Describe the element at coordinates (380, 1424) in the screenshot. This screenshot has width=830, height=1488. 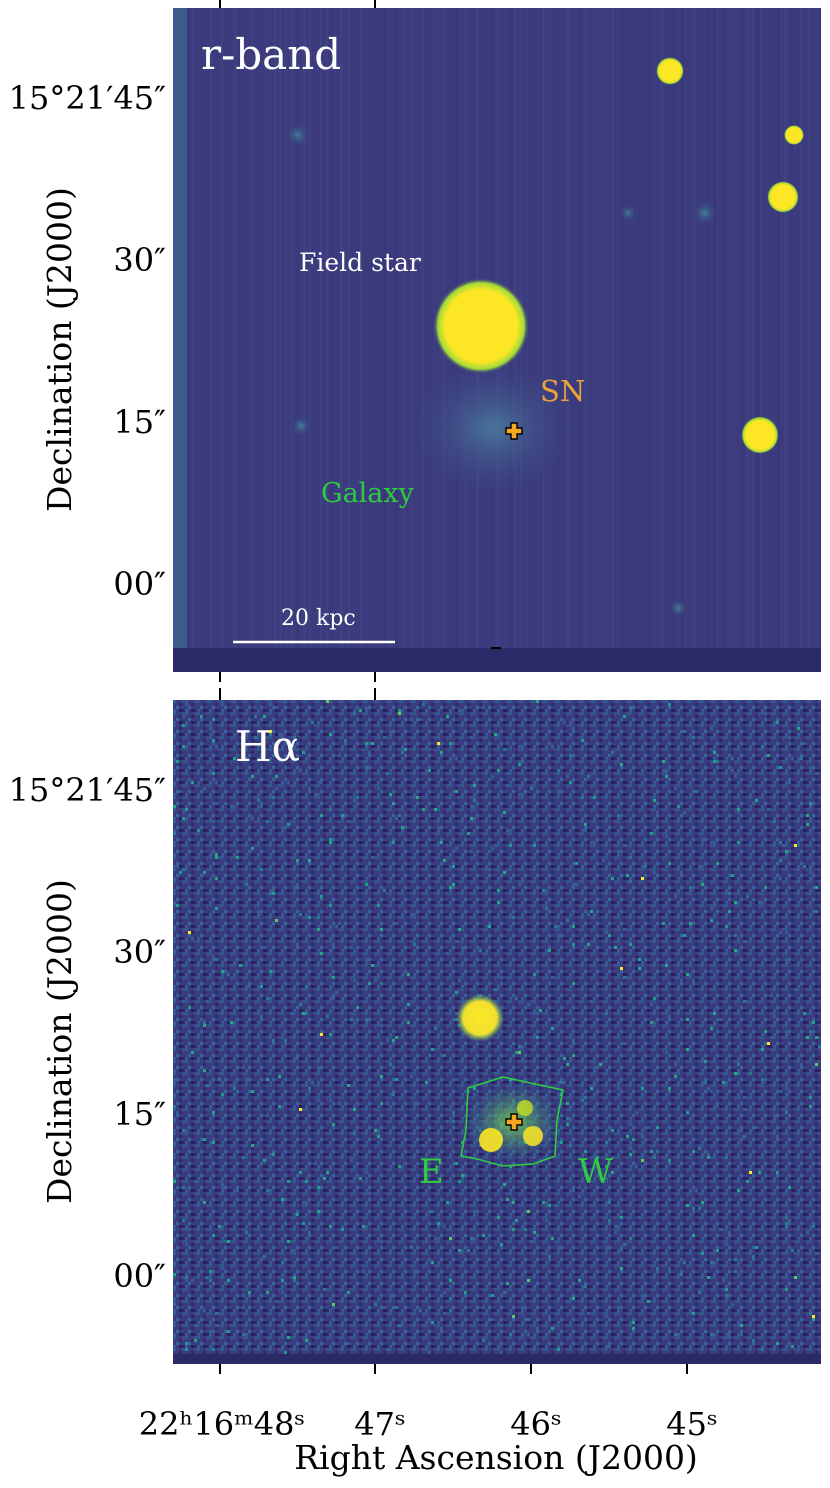
I see `xtick-1: 47ˢ` at that location.